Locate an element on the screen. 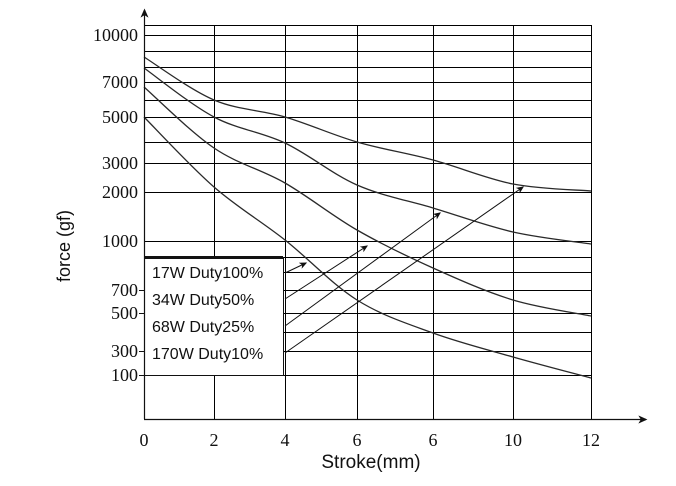 The height and width of the screenshot is (486, 676). x-tick-label: 12 is located at coordinates (591, 440).